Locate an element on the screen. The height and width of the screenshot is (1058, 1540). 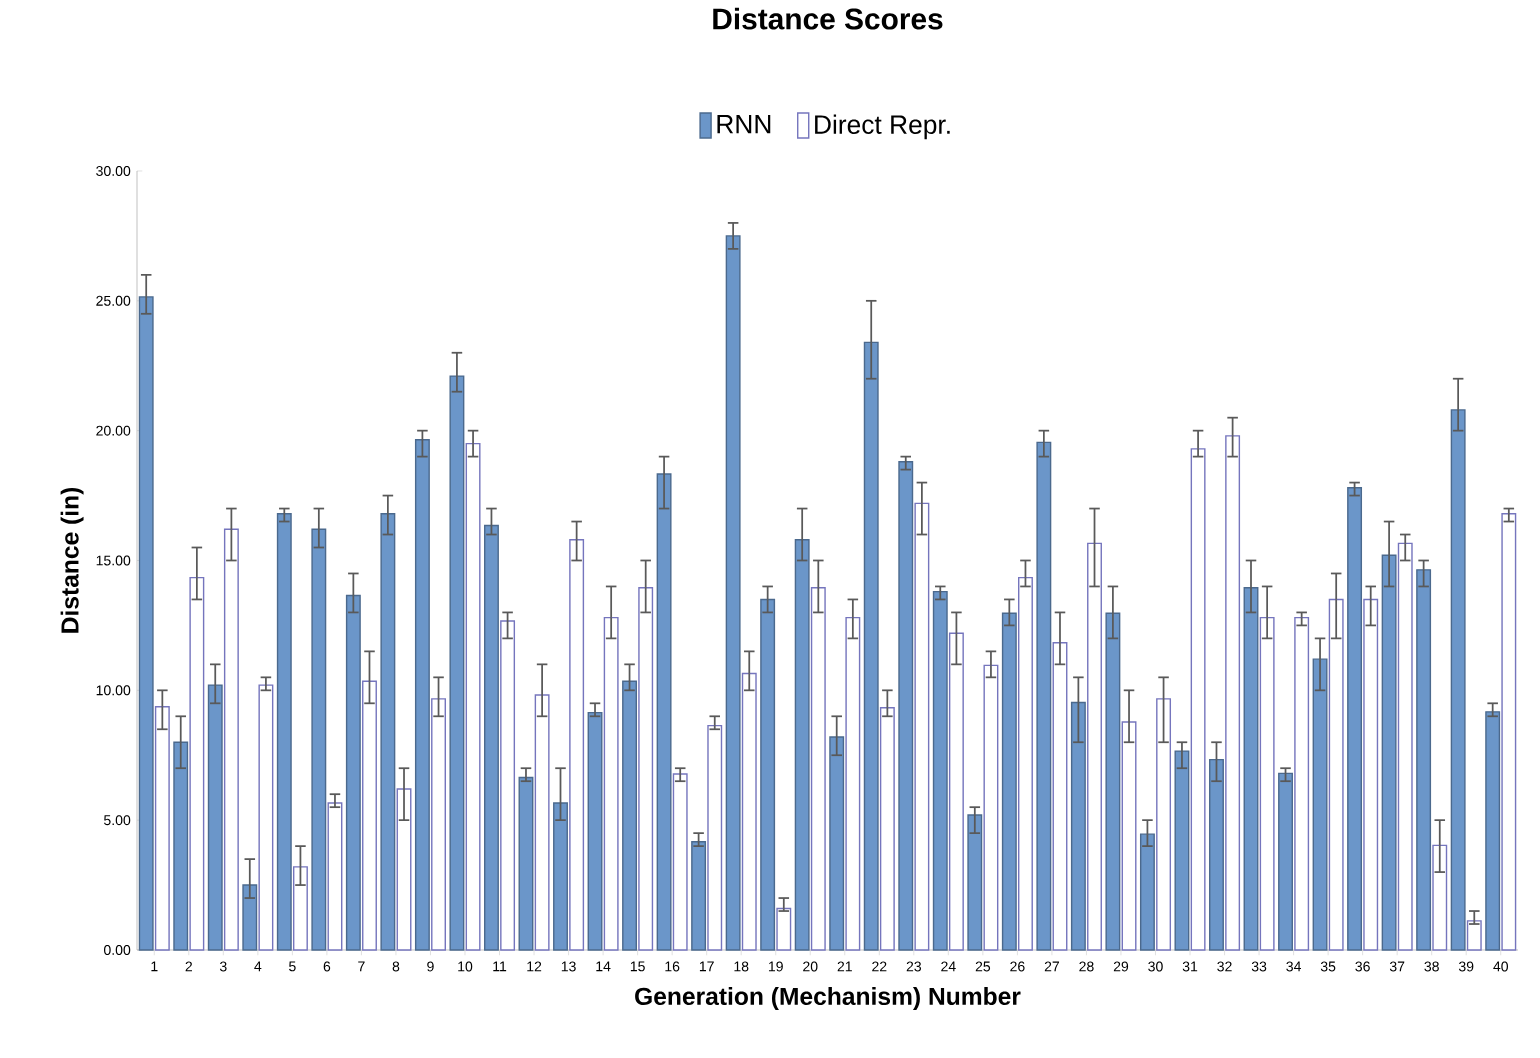
x-tick-label: 4 is located at coordinates (258, 966).